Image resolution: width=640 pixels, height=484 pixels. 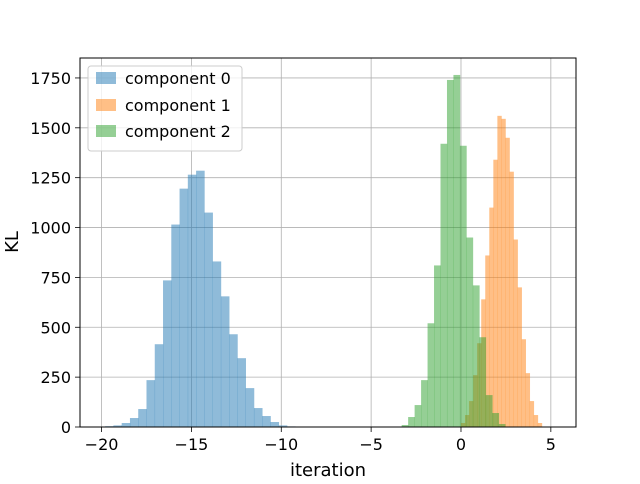 What do you see at coordinates (55, 377) in the screenshot?
I see `y-tick-label: 250` at bounding box center [55, 377].